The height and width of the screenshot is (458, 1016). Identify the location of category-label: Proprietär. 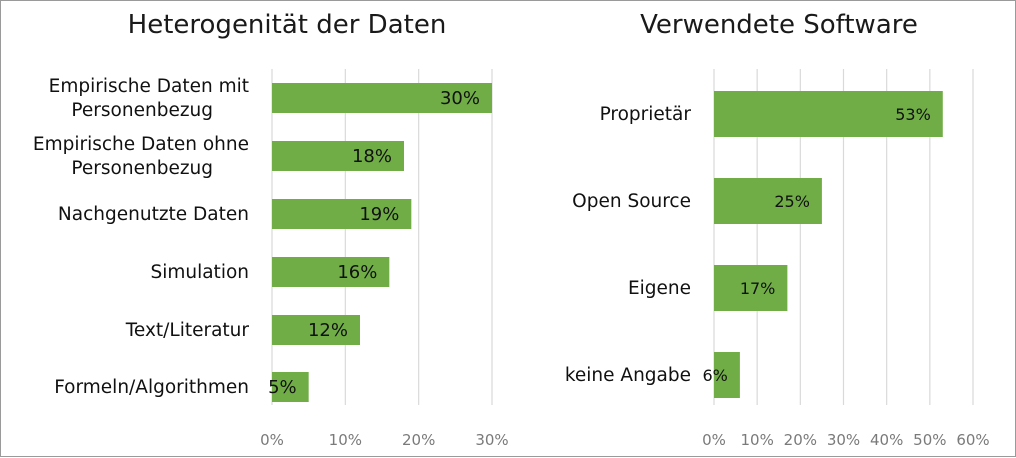
(646, 114).